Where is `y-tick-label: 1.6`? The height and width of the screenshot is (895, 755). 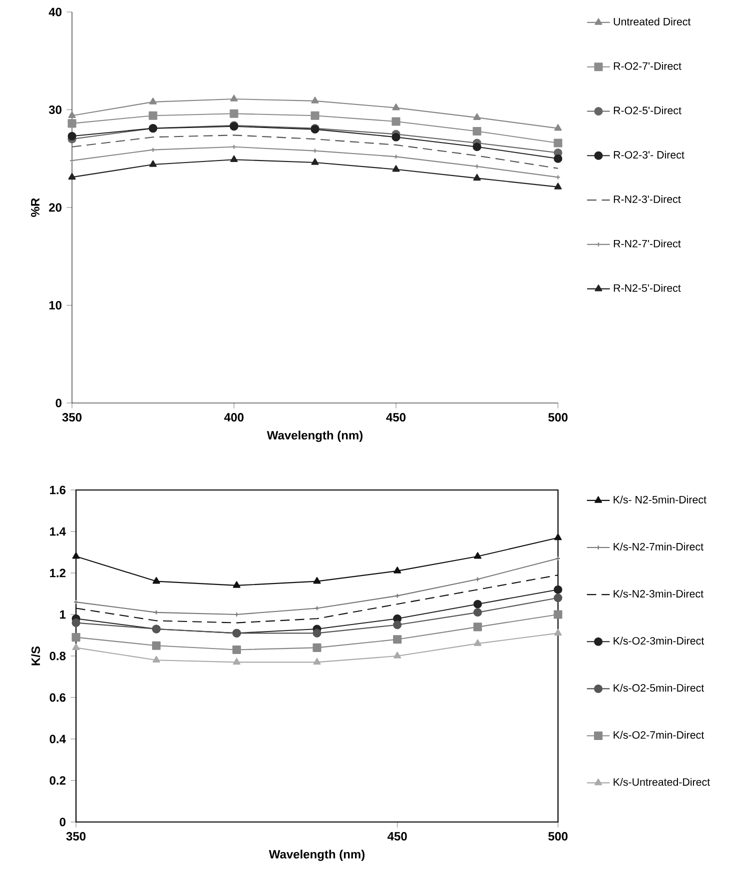
y-tick-label: 1.6 is located at coordinates (58, 490).